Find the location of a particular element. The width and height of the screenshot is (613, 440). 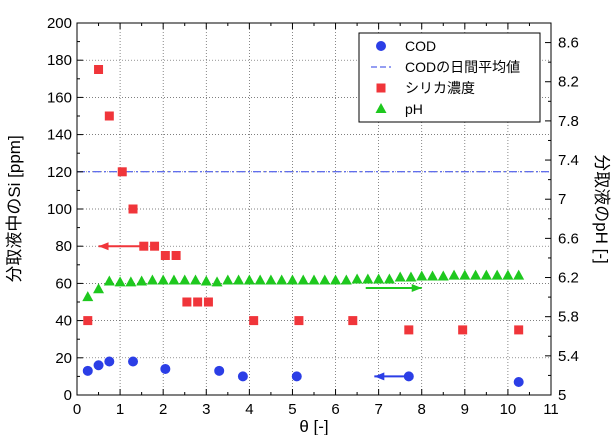

arrow-to-left-axis-cod-head is located at coordinates (379, 376).